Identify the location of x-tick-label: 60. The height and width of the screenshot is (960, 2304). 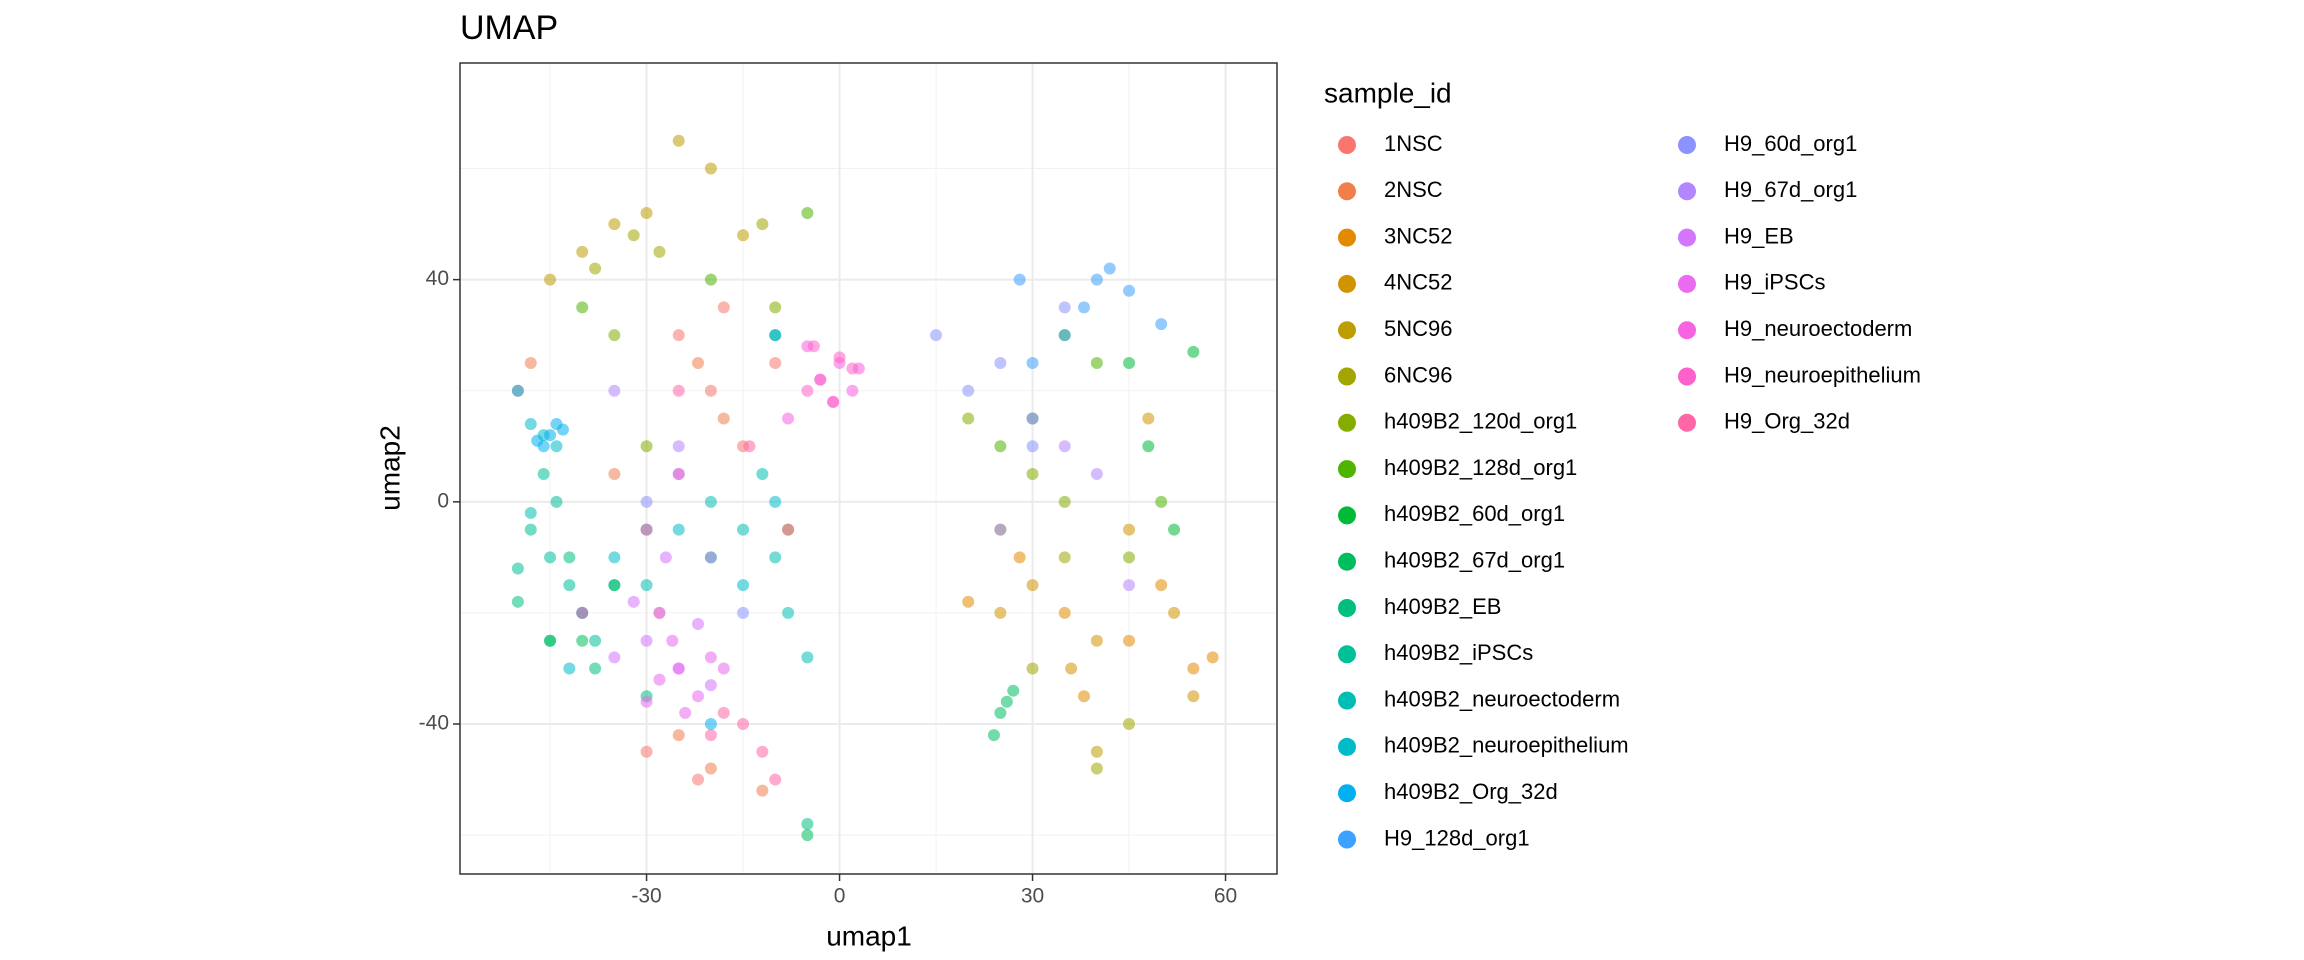
(1225, 896).